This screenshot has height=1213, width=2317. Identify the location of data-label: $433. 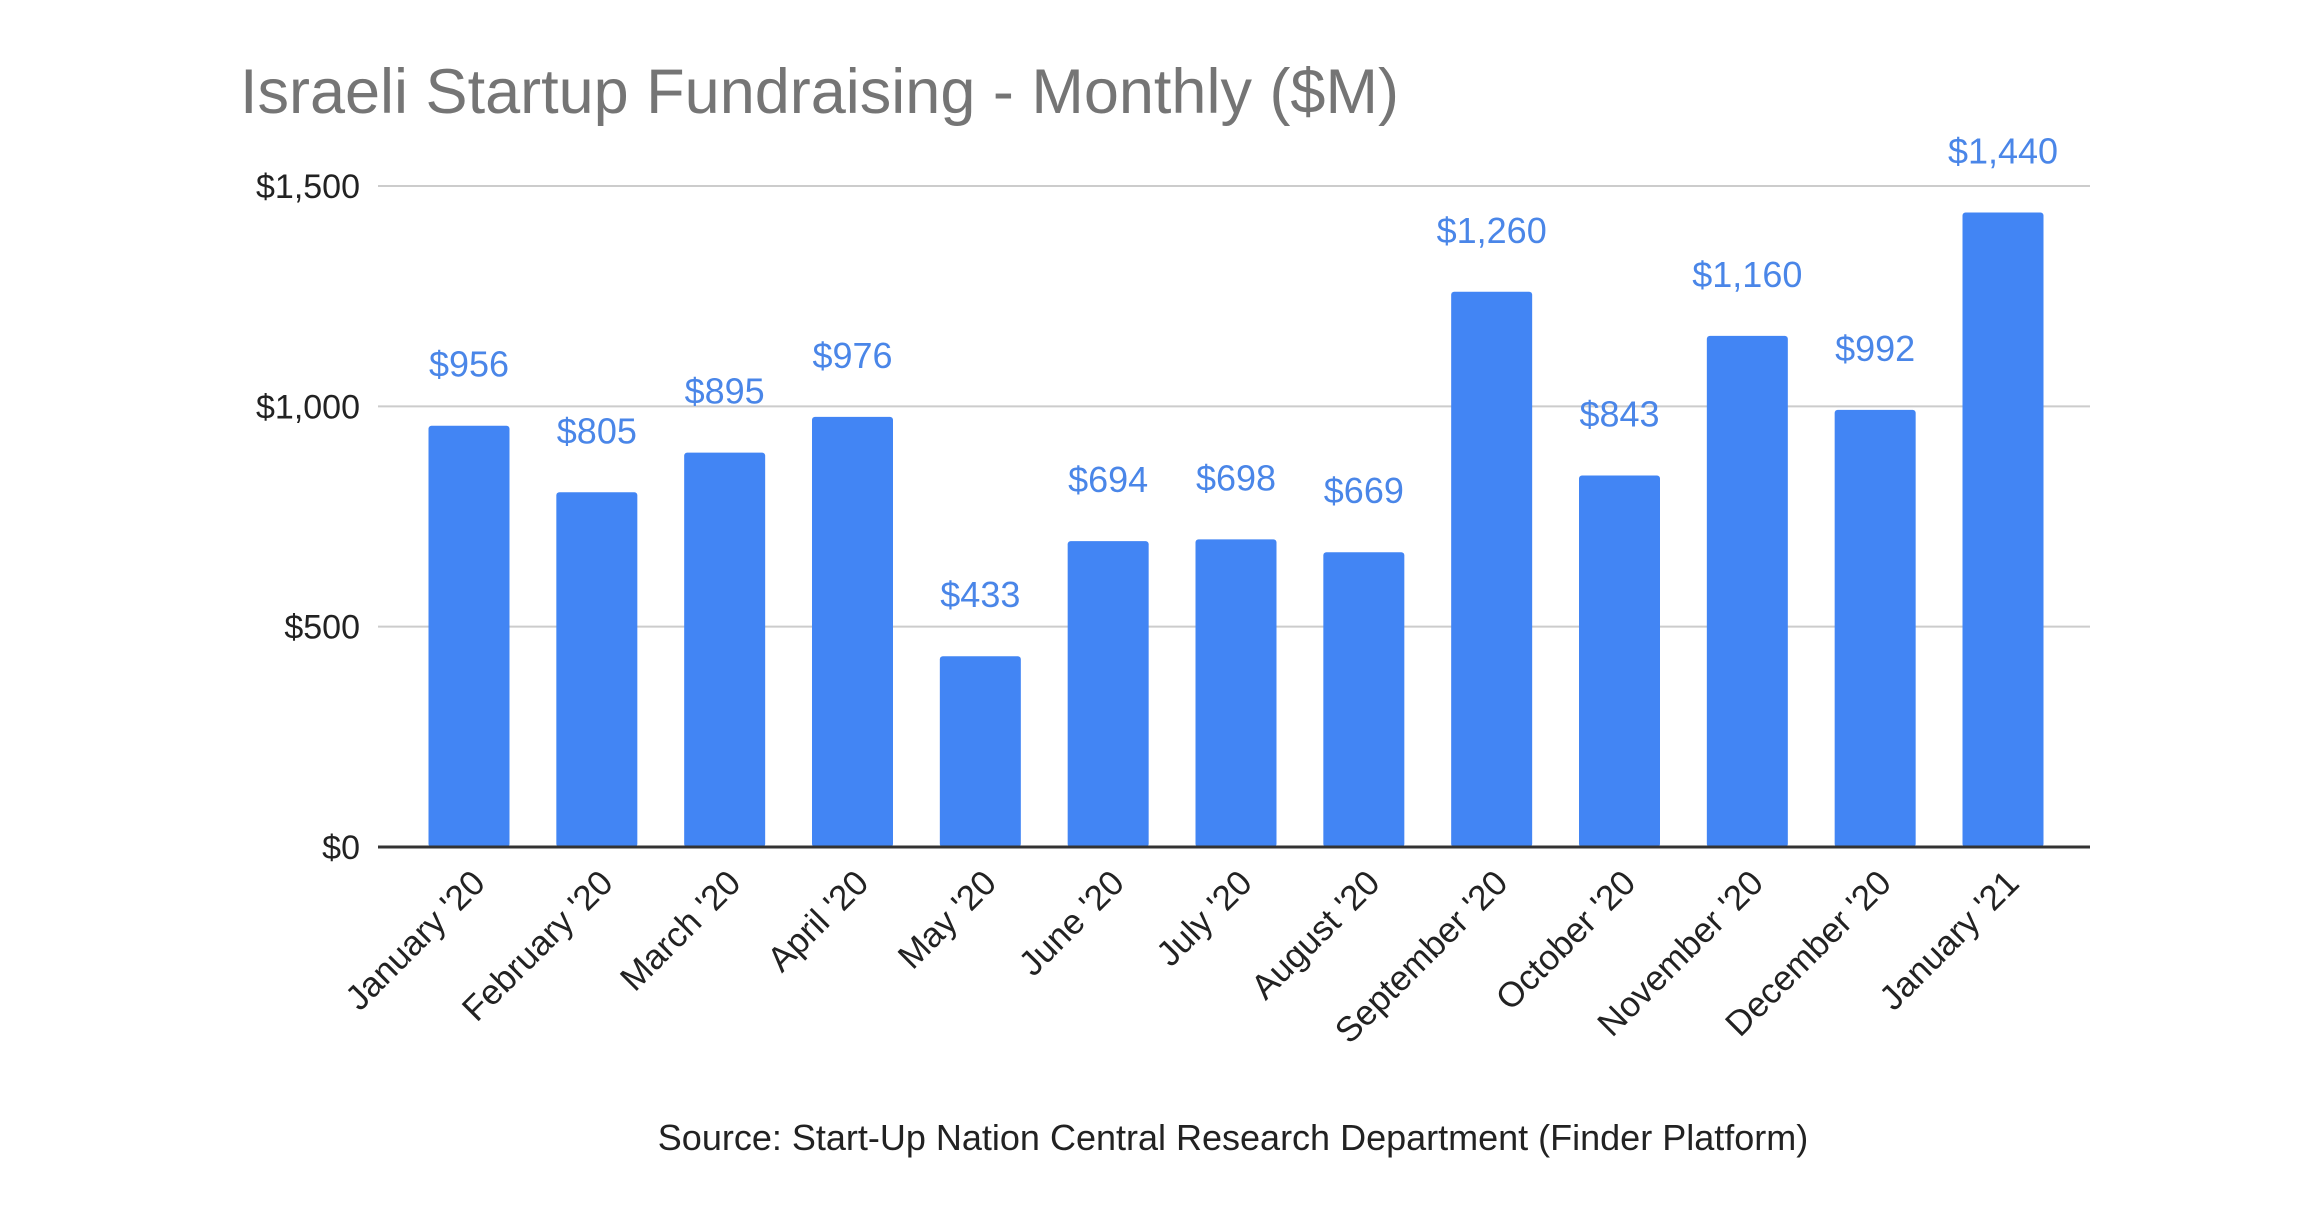
(980, 594).